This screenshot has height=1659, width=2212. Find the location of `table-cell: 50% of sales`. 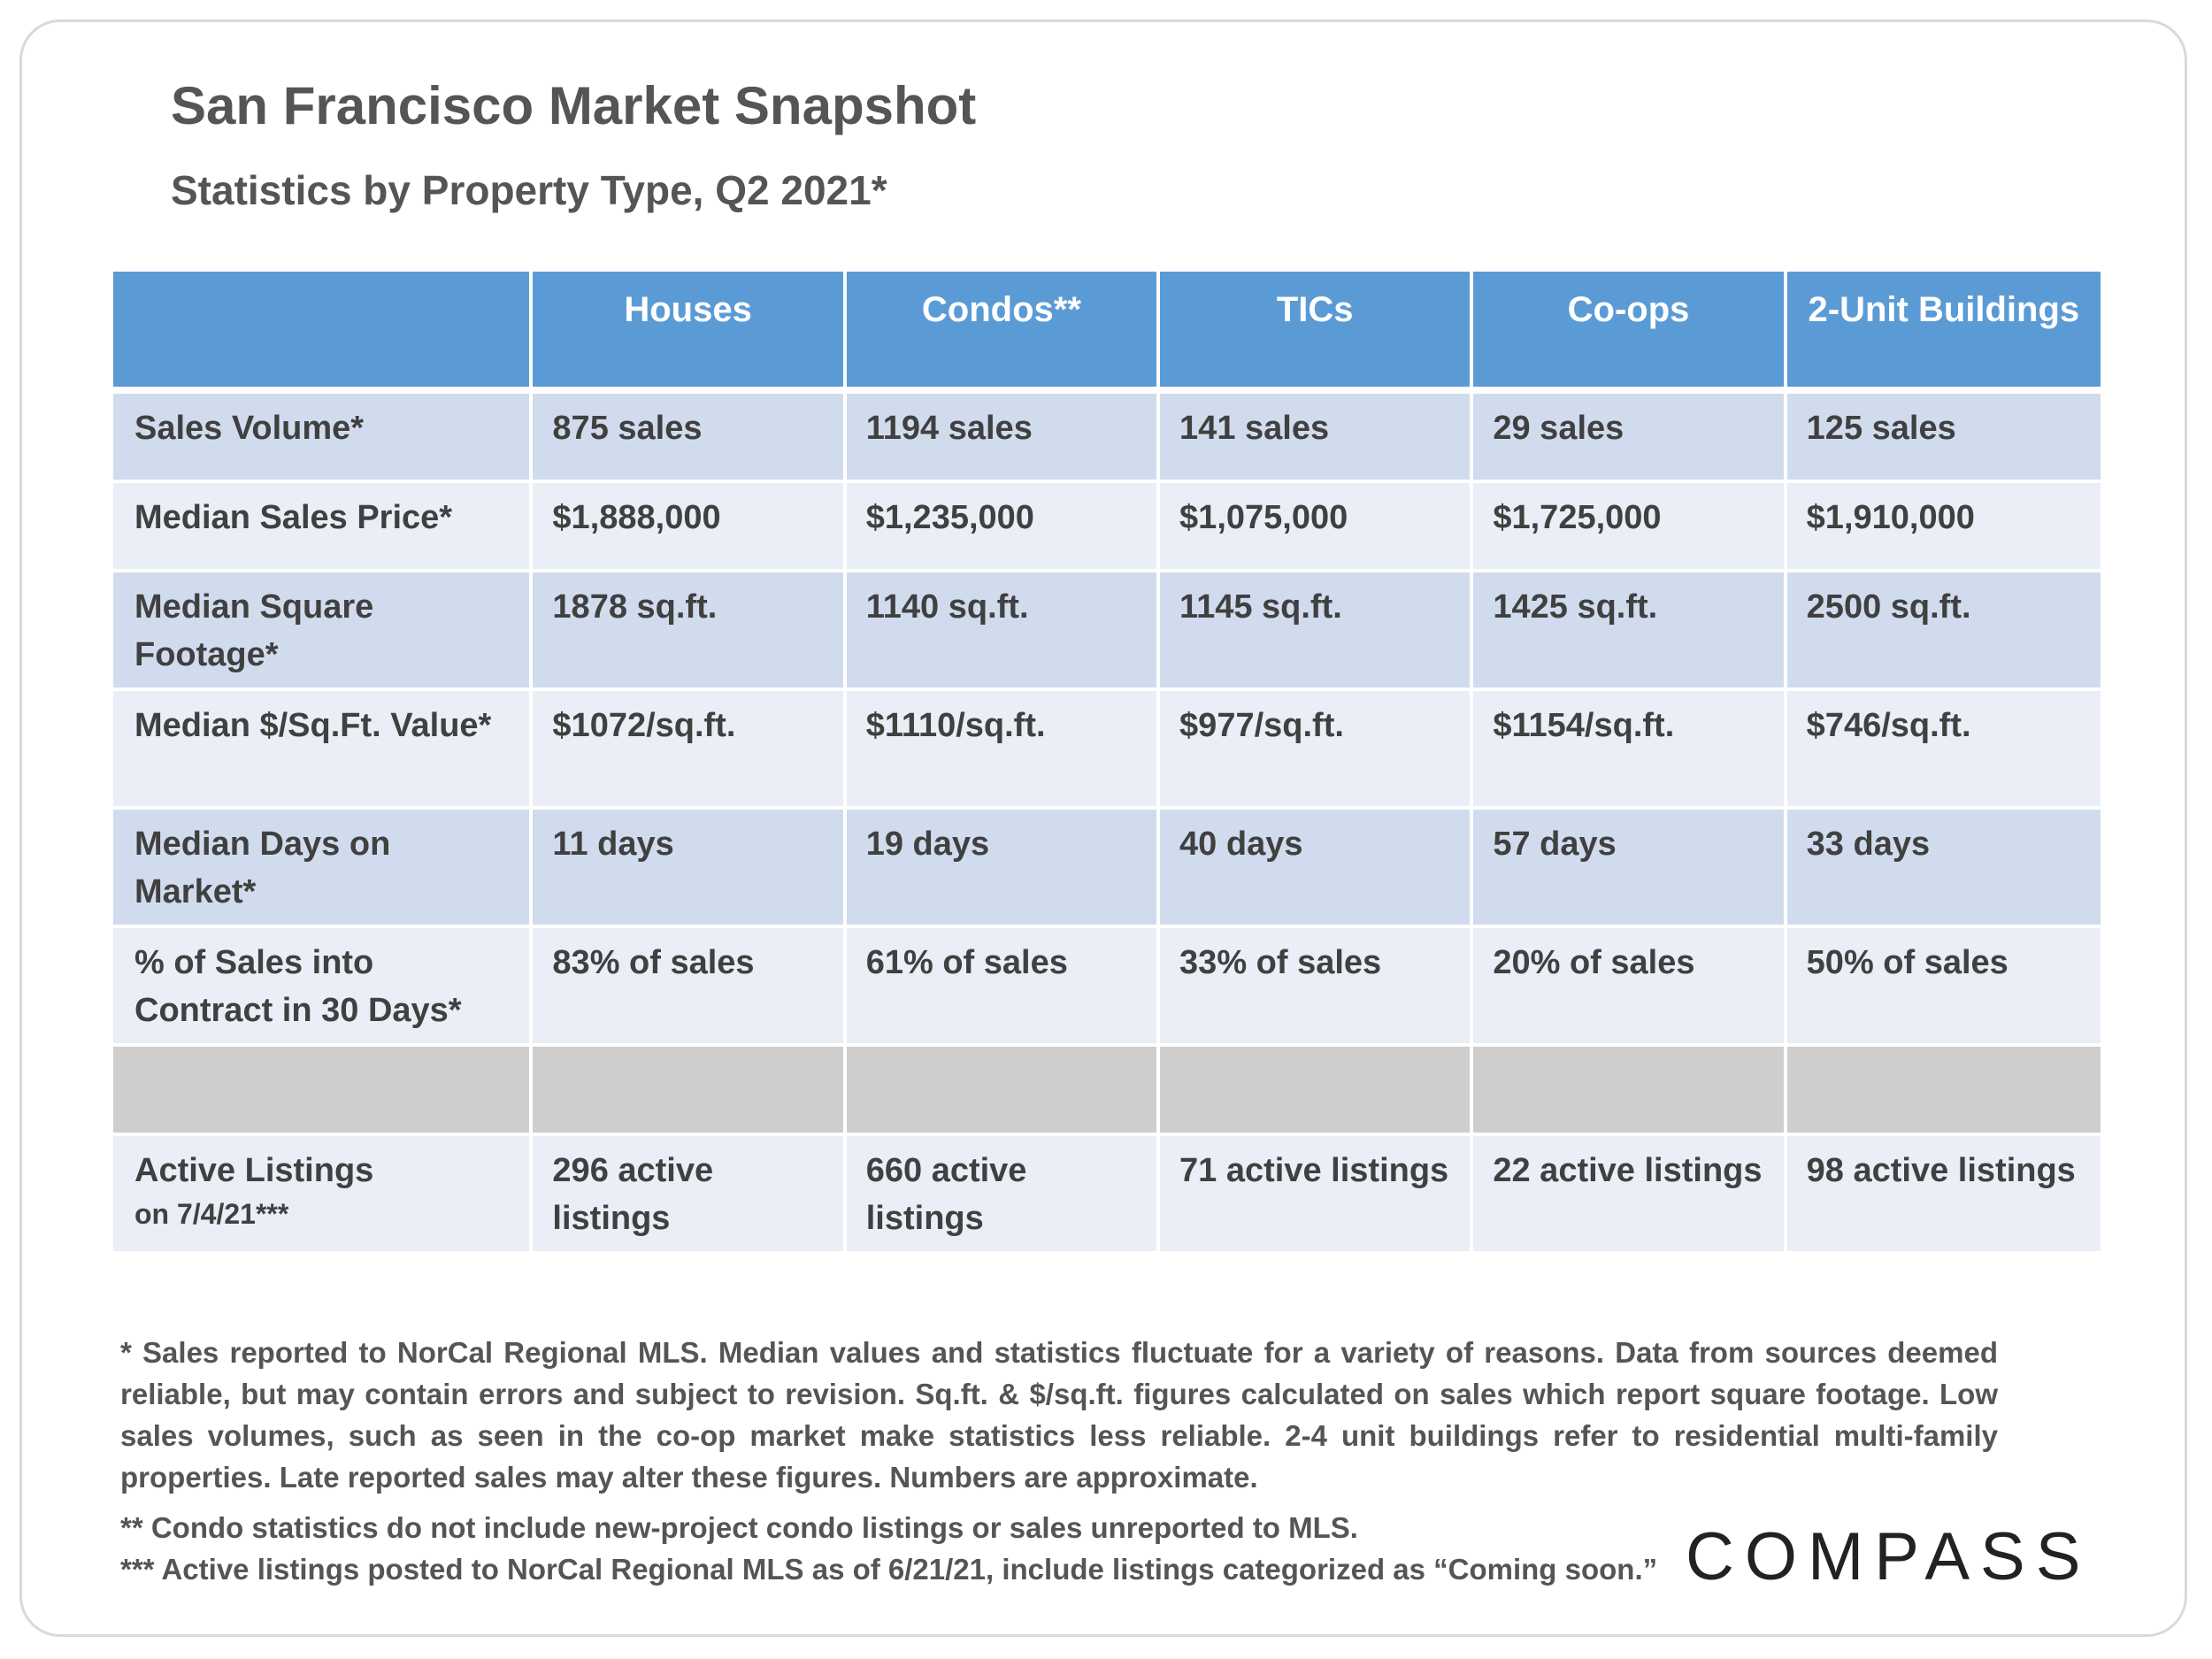

table-cell: 50% of sales is located at coordinates (1944, 988).